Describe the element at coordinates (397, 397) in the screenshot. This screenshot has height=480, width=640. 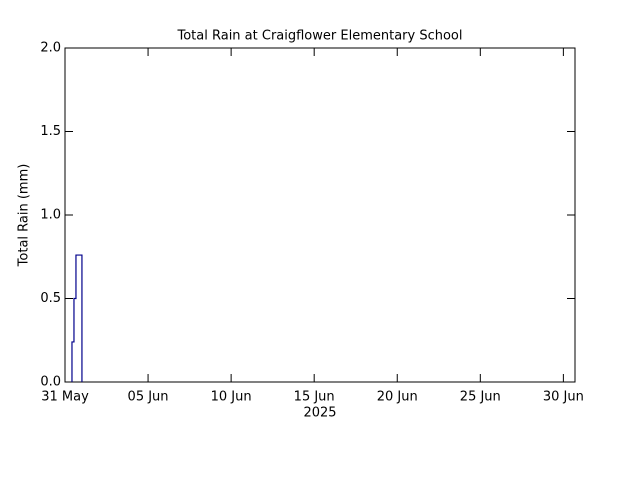
I see `x-tick-label: 20 Jun` at that location.